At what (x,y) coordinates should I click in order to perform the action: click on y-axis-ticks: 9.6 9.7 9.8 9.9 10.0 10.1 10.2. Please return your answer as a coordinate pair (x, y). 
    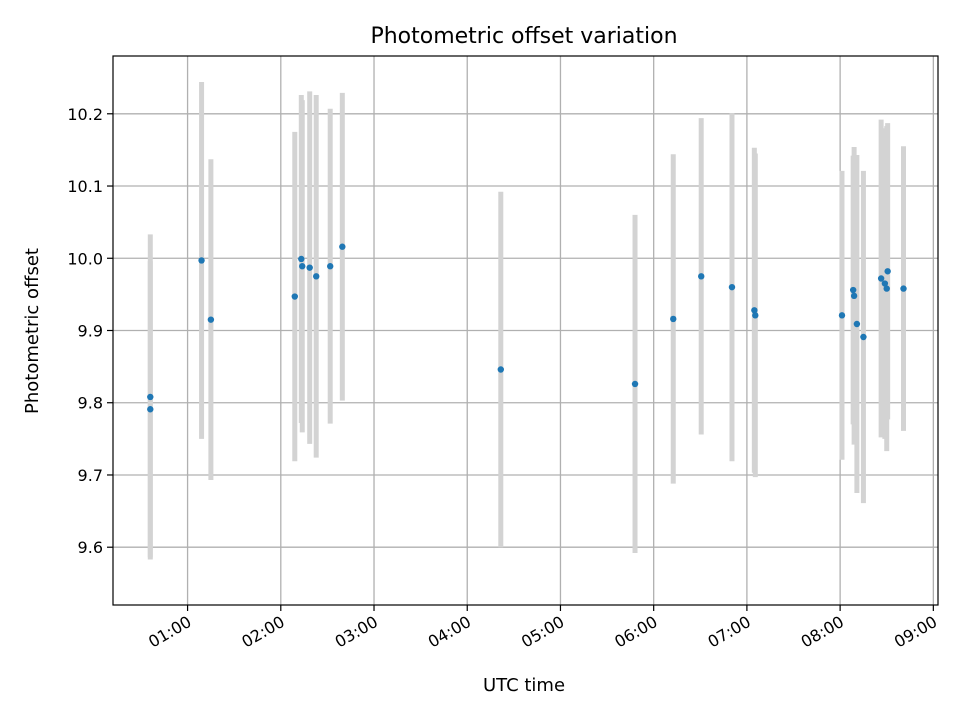
    Looking at the image, I should click on (90, 331).